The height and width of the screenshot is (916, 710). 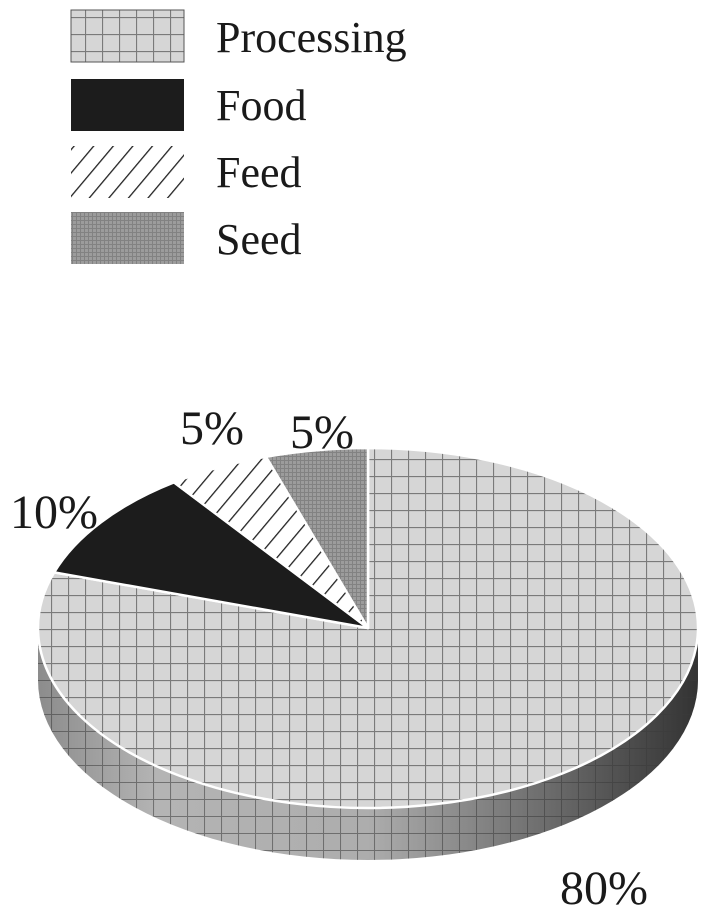 I want to click on legend: Processing Food Feed Seed, so click(x=238, y=136).